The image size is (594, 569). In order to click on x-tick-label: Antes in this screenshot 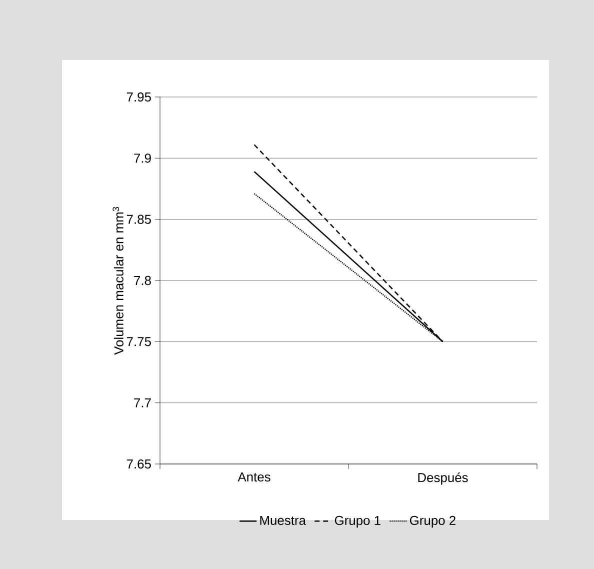, I will do `click(254, 477)`.